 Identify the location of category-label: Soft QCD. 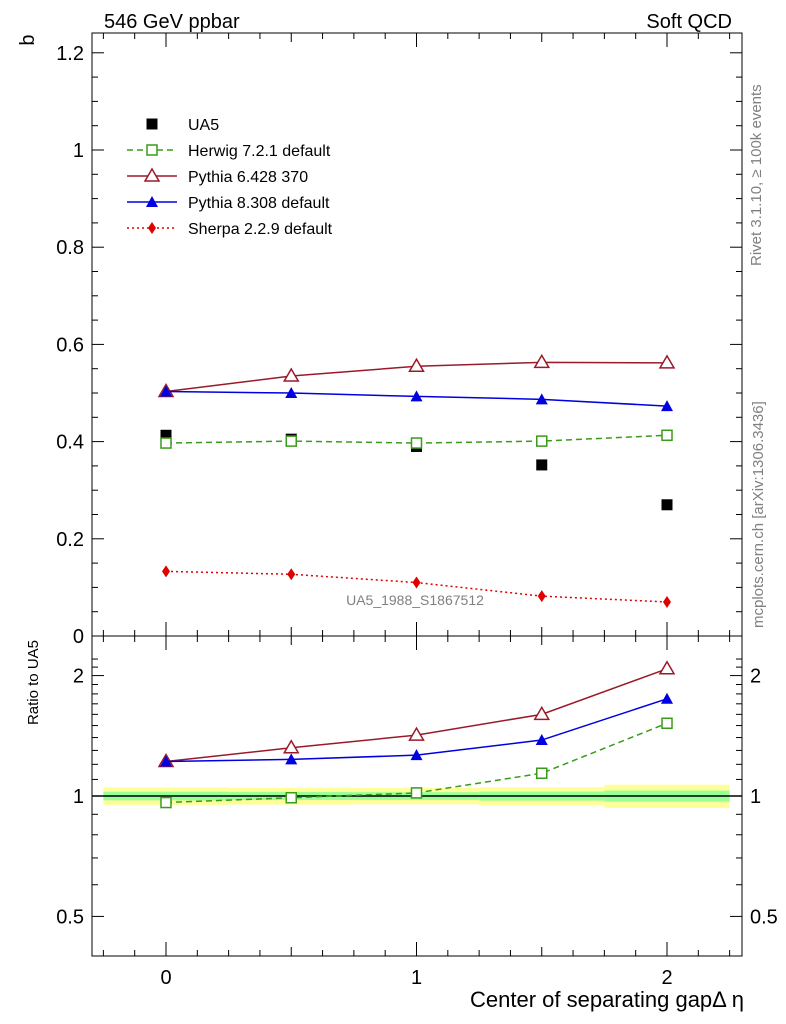
(689, 22).